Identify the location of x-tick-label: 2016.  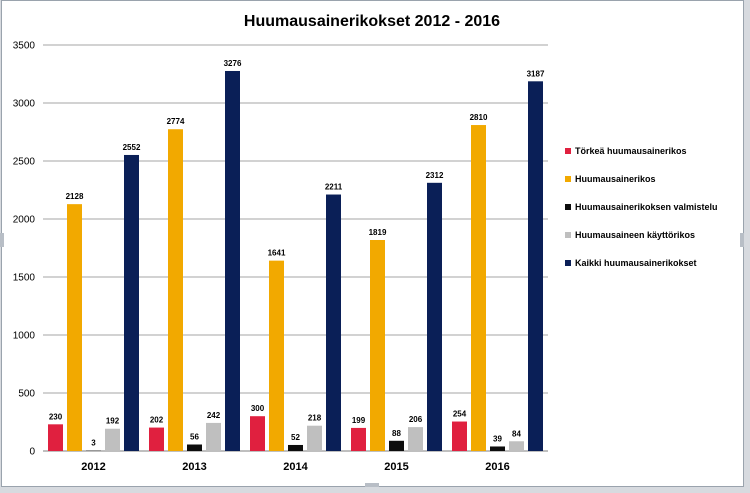
(497, 467).